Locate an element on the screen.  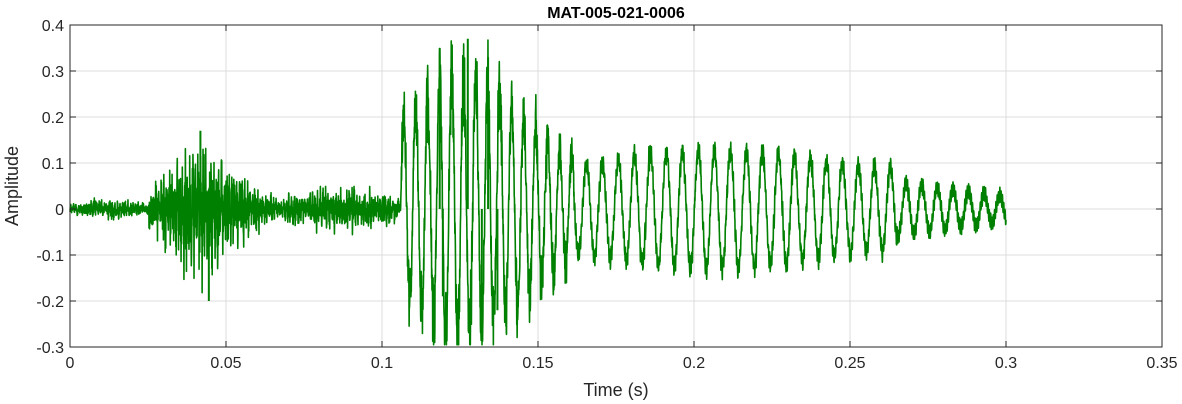
x-tick-label: 0.3 is located at coordinates (1006, 363).